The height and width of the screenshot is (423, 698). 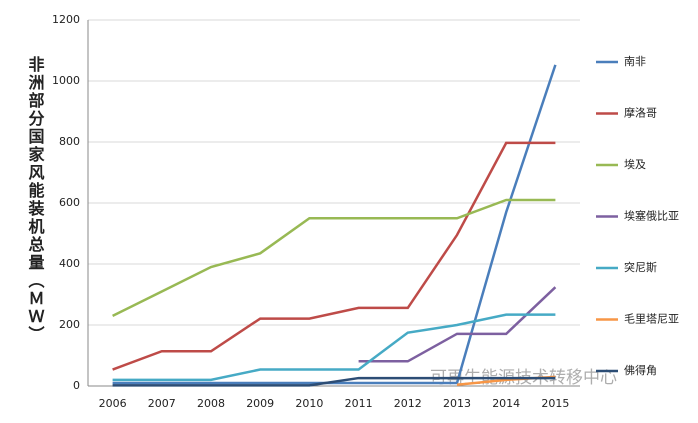 I want to click on x-tick-label: 2010, so click(x=309, y=403).